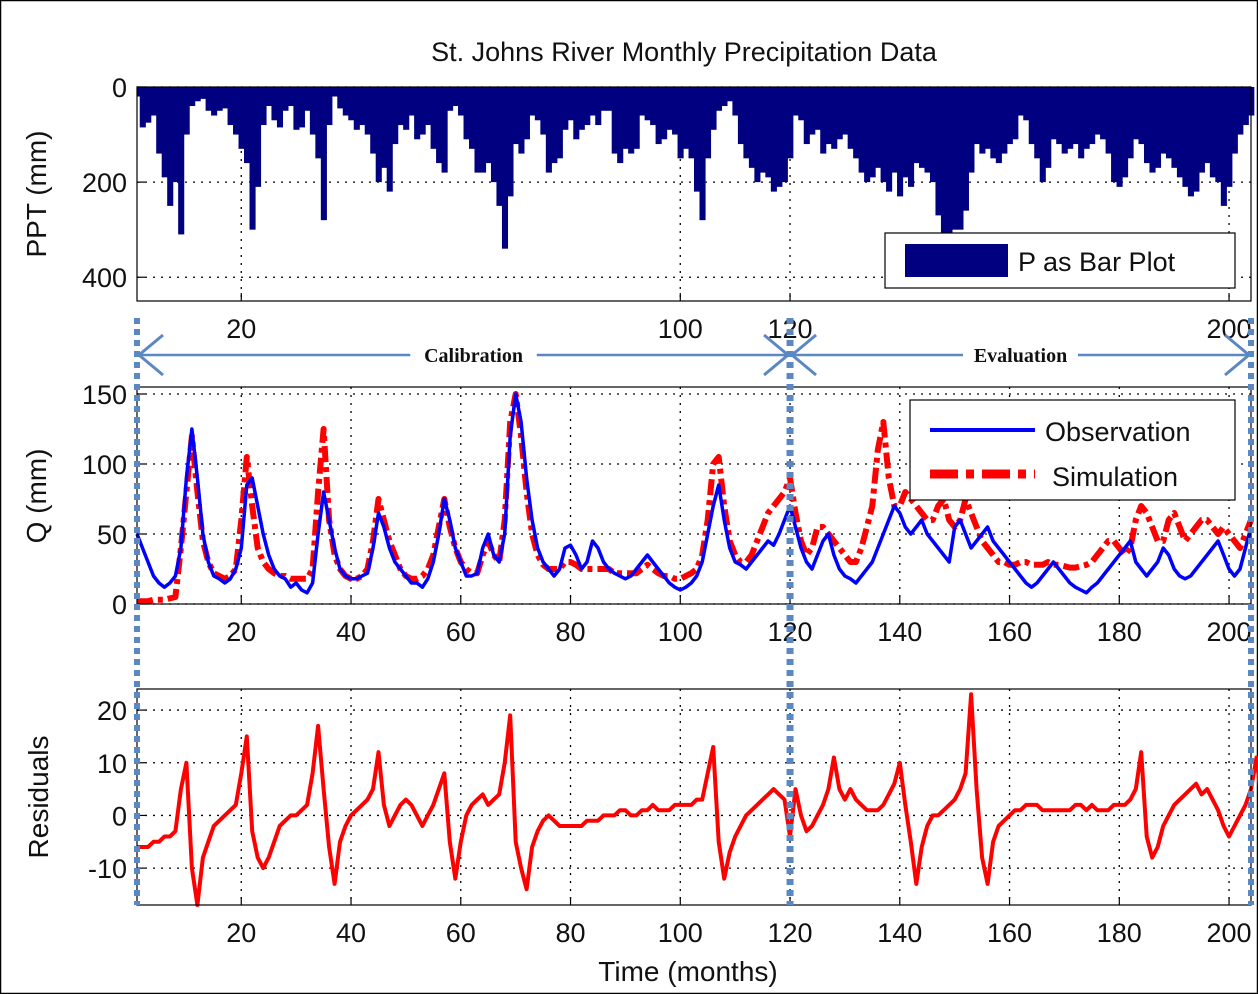 This screenshot has width=1258, height=994. I want to click on discharge-y-axis-label: Q (mm), so click(36, 496).